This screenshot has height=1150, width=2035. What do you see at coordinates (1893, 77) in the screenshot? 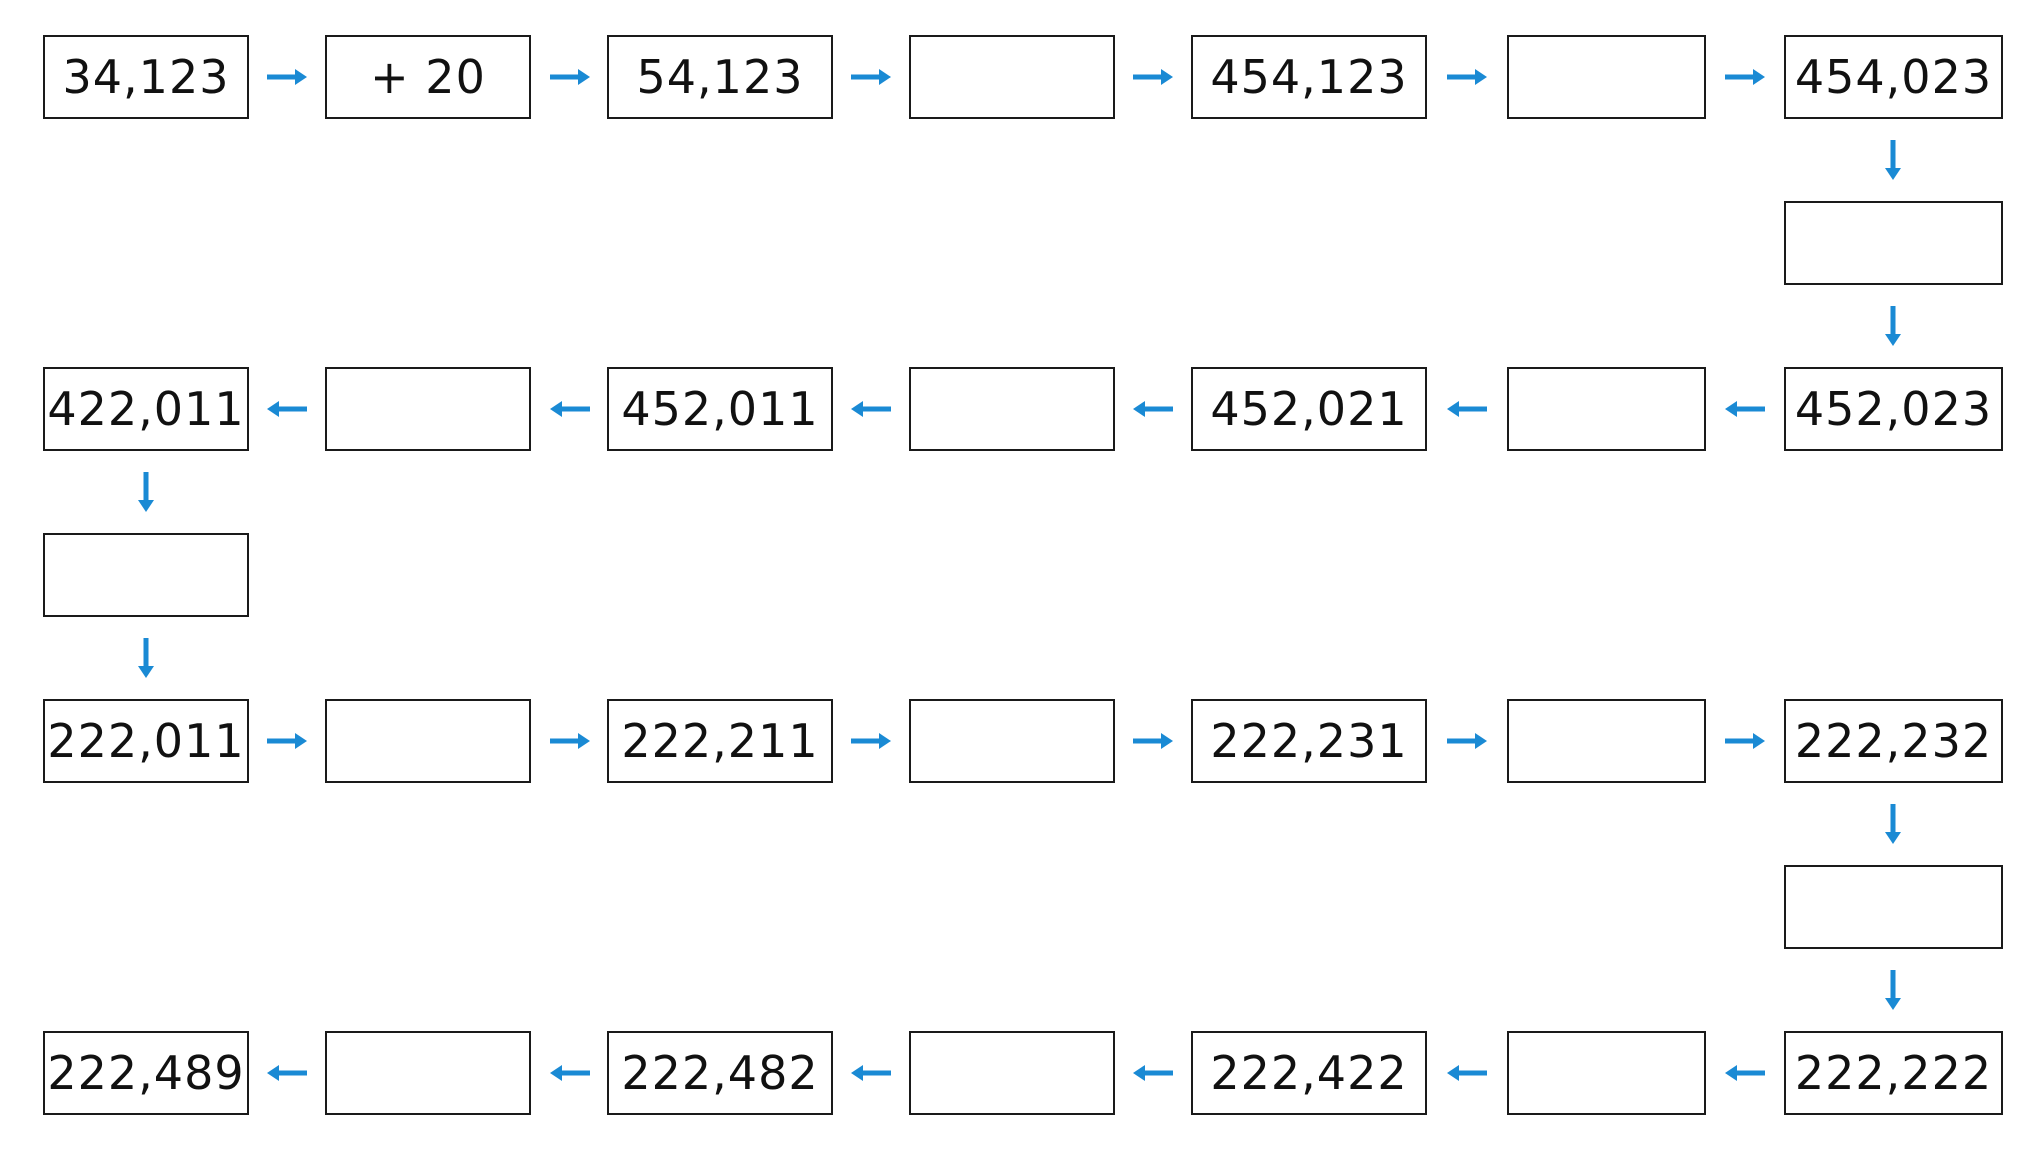
I see `flow-box: 454,023` at bounding box center [1893, 77].